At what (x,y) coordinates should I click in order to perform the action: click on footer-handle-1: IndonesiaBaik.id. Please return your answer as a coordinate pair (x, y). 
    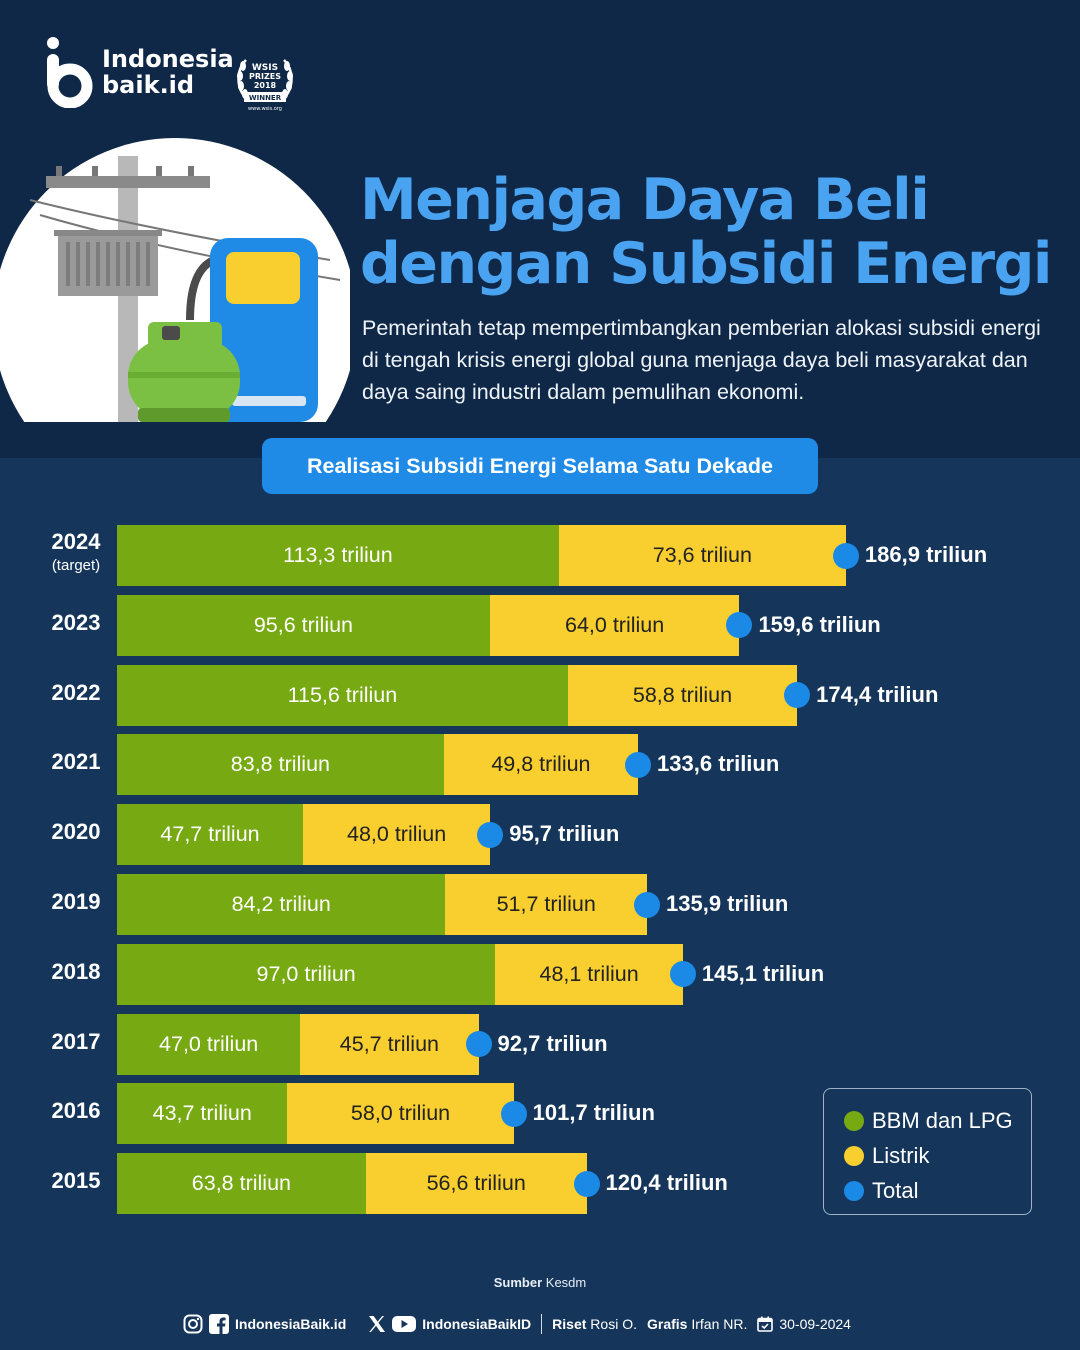
    Looking at the image, I should click on (291, 1324).